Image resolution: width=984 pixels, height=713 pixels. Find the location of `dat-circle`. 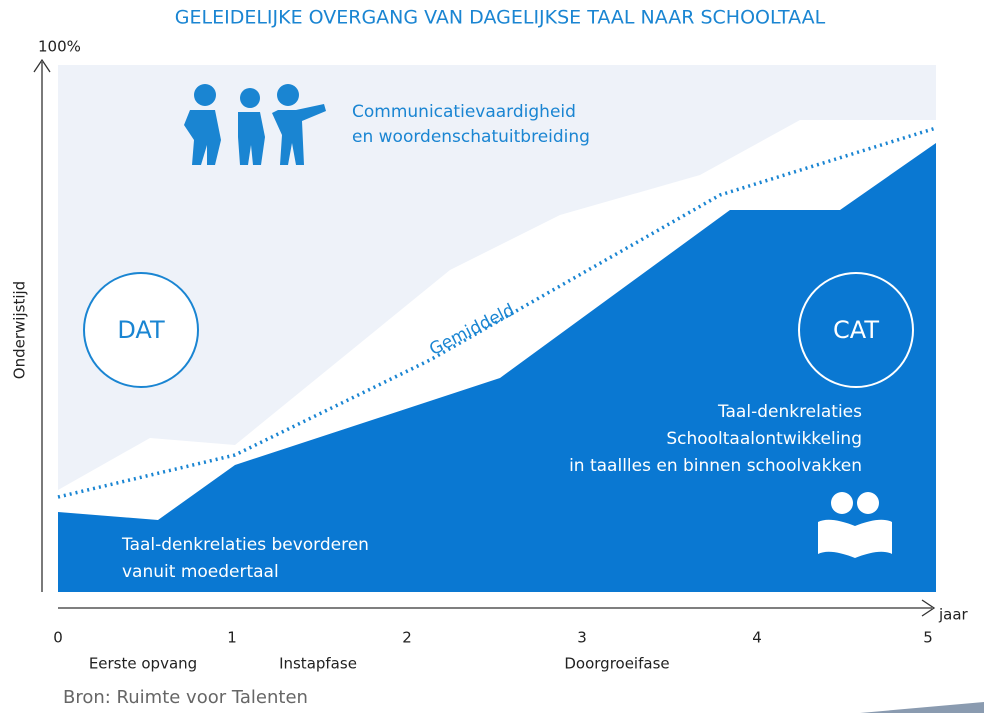

dat-circle is located at coordinates (141, 330).